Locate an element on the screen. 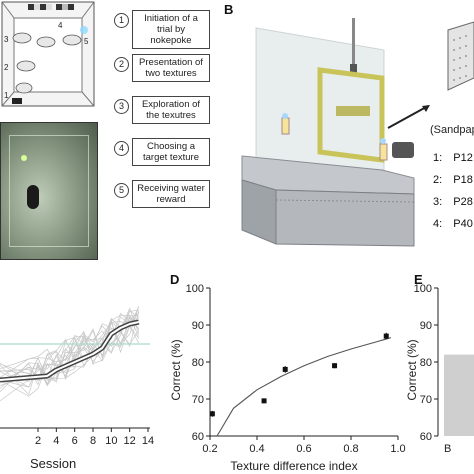 Image resolution: width=474 pixels, height=474 pixels. texture-pattern-icon is located at coordinates (51, 7).